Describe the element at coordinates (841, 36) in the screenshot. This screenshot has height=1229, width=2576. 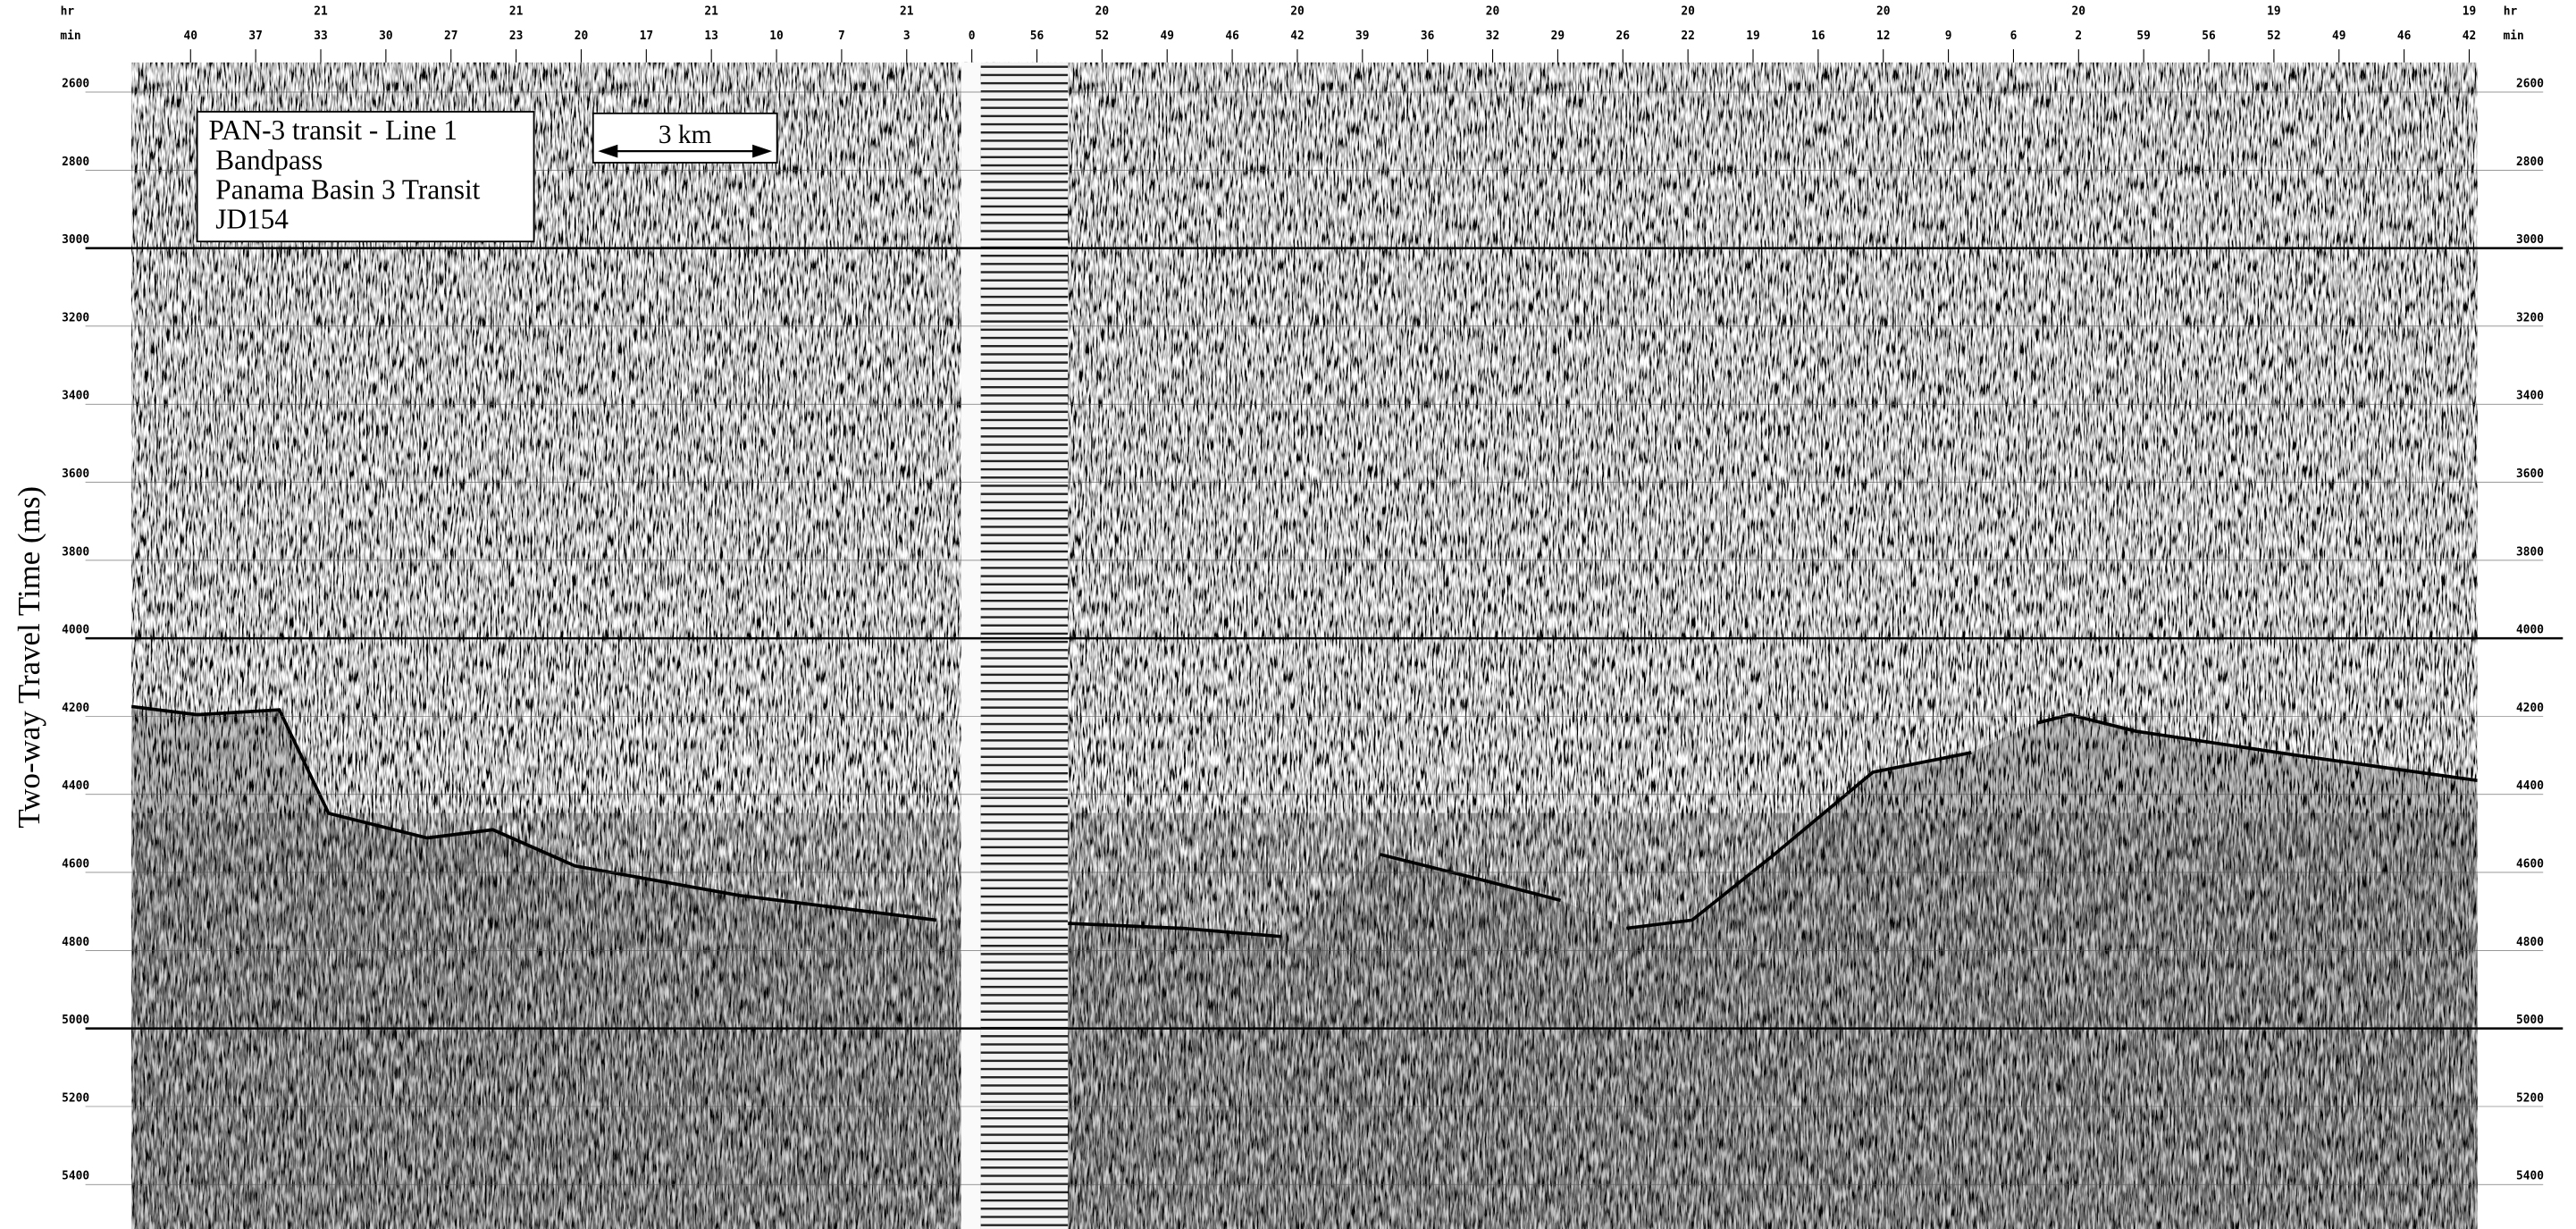
I see `minute-label: 7` at that location.